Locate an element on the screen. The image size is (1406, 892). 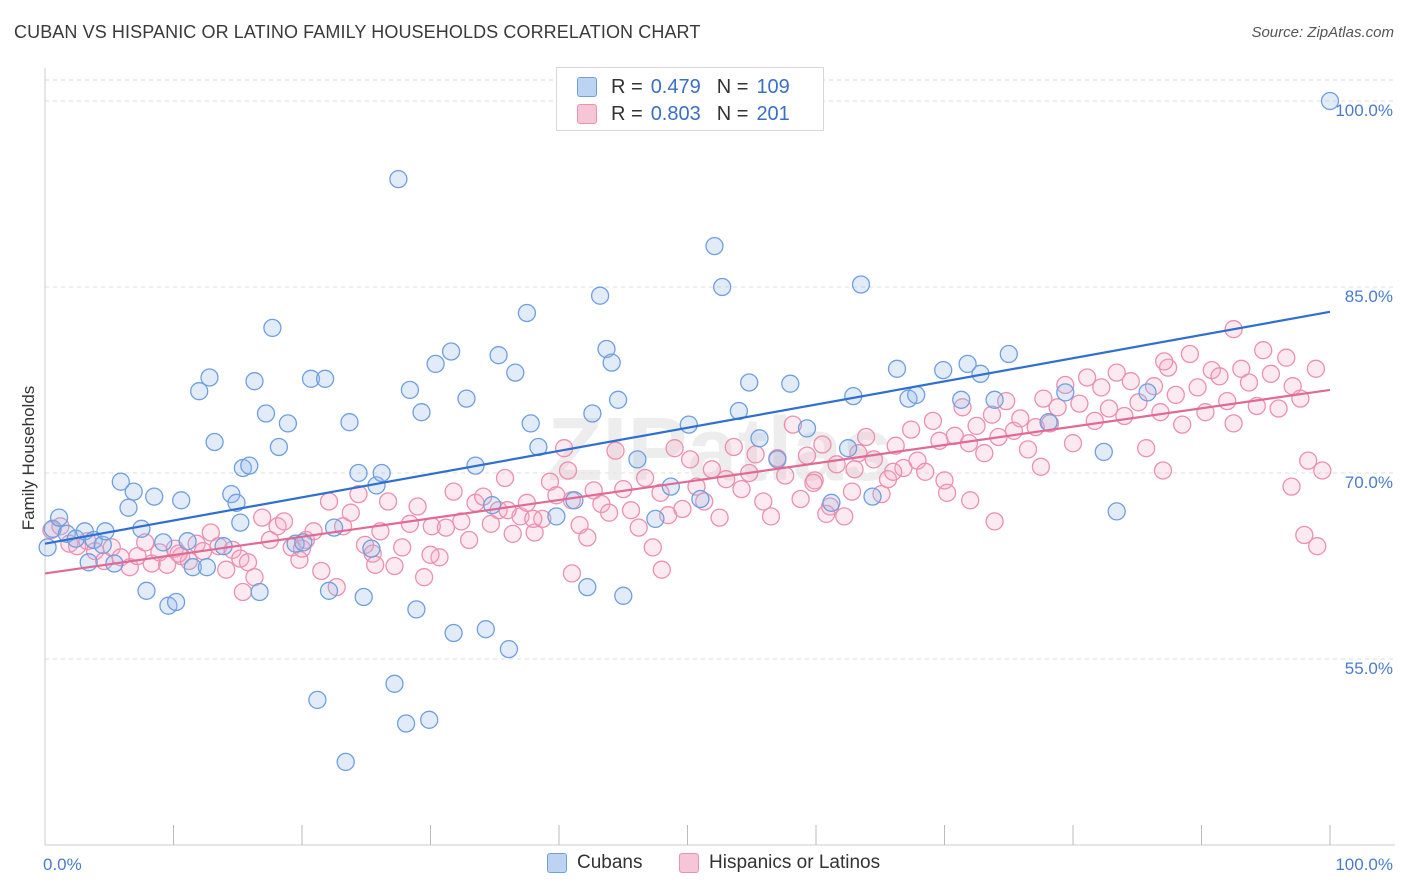
legend: Cubans Hispanics or Latinos is located at coordinates (703, 864).